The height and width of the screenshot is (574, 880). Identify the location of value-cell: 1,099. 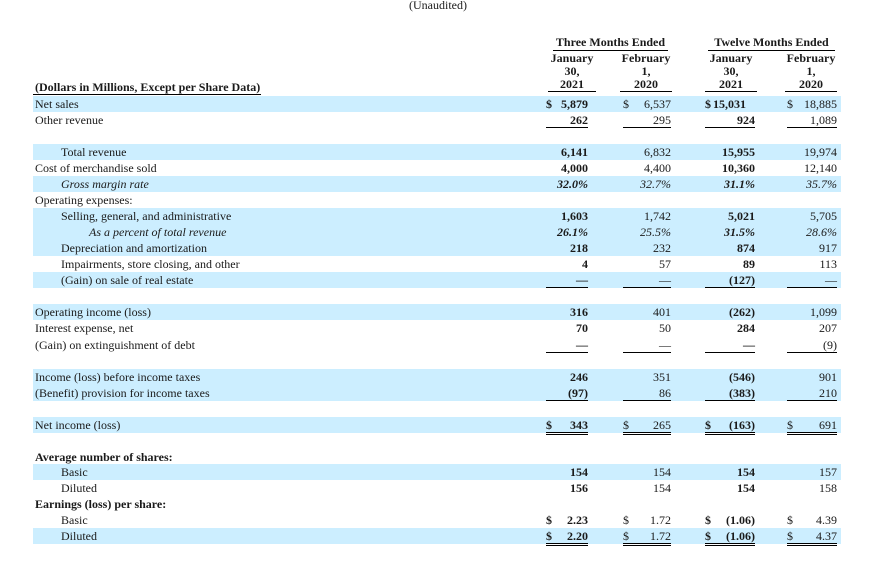
(823, 312).